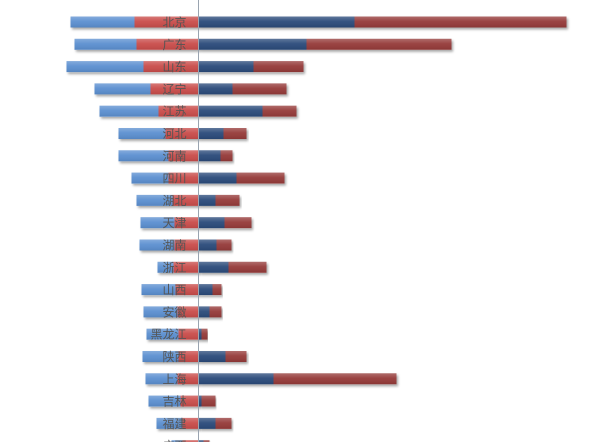  Describe the element at coordinates (174, 245) in the screenshot. I see `category-tick-label: 湖南` at that location.